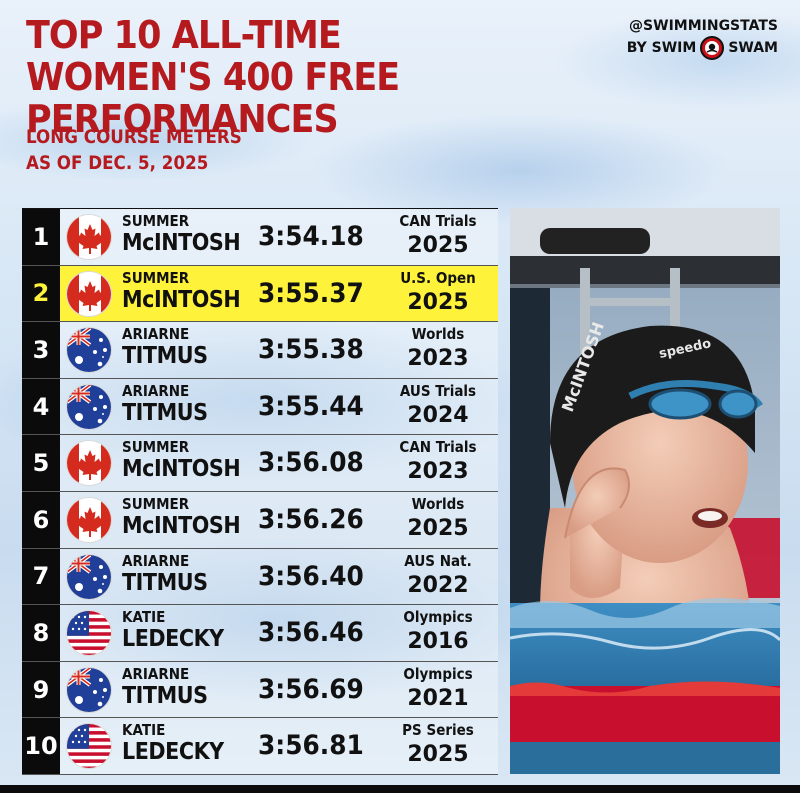  Describe the element at coordinates (438, 585) in the screenshot. I see `meet-year: 2022` at that location.